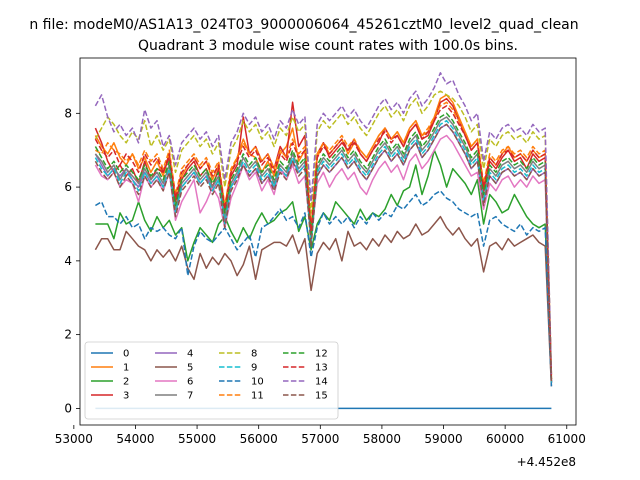 The width and height of the screenshot is (640, 480). I want to click on legend-label: 2, so click(126, 382).